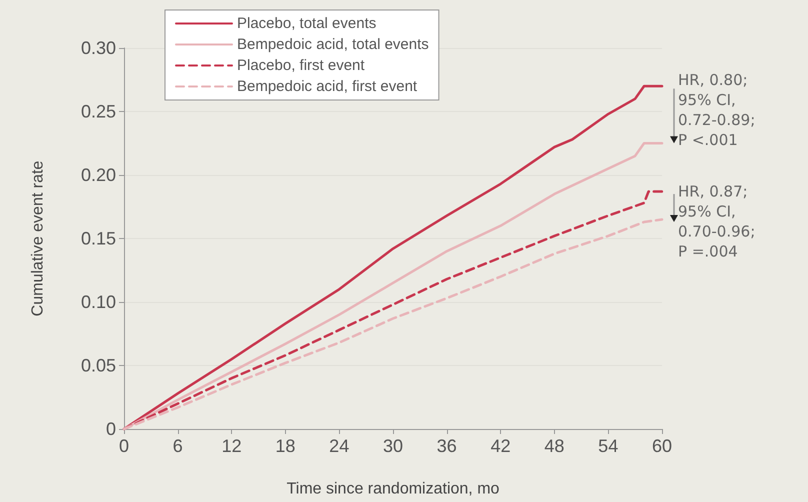 The image size is (808, 502). I want to click on legend-label: Bempedoic acid, first event, so click(327, 86).